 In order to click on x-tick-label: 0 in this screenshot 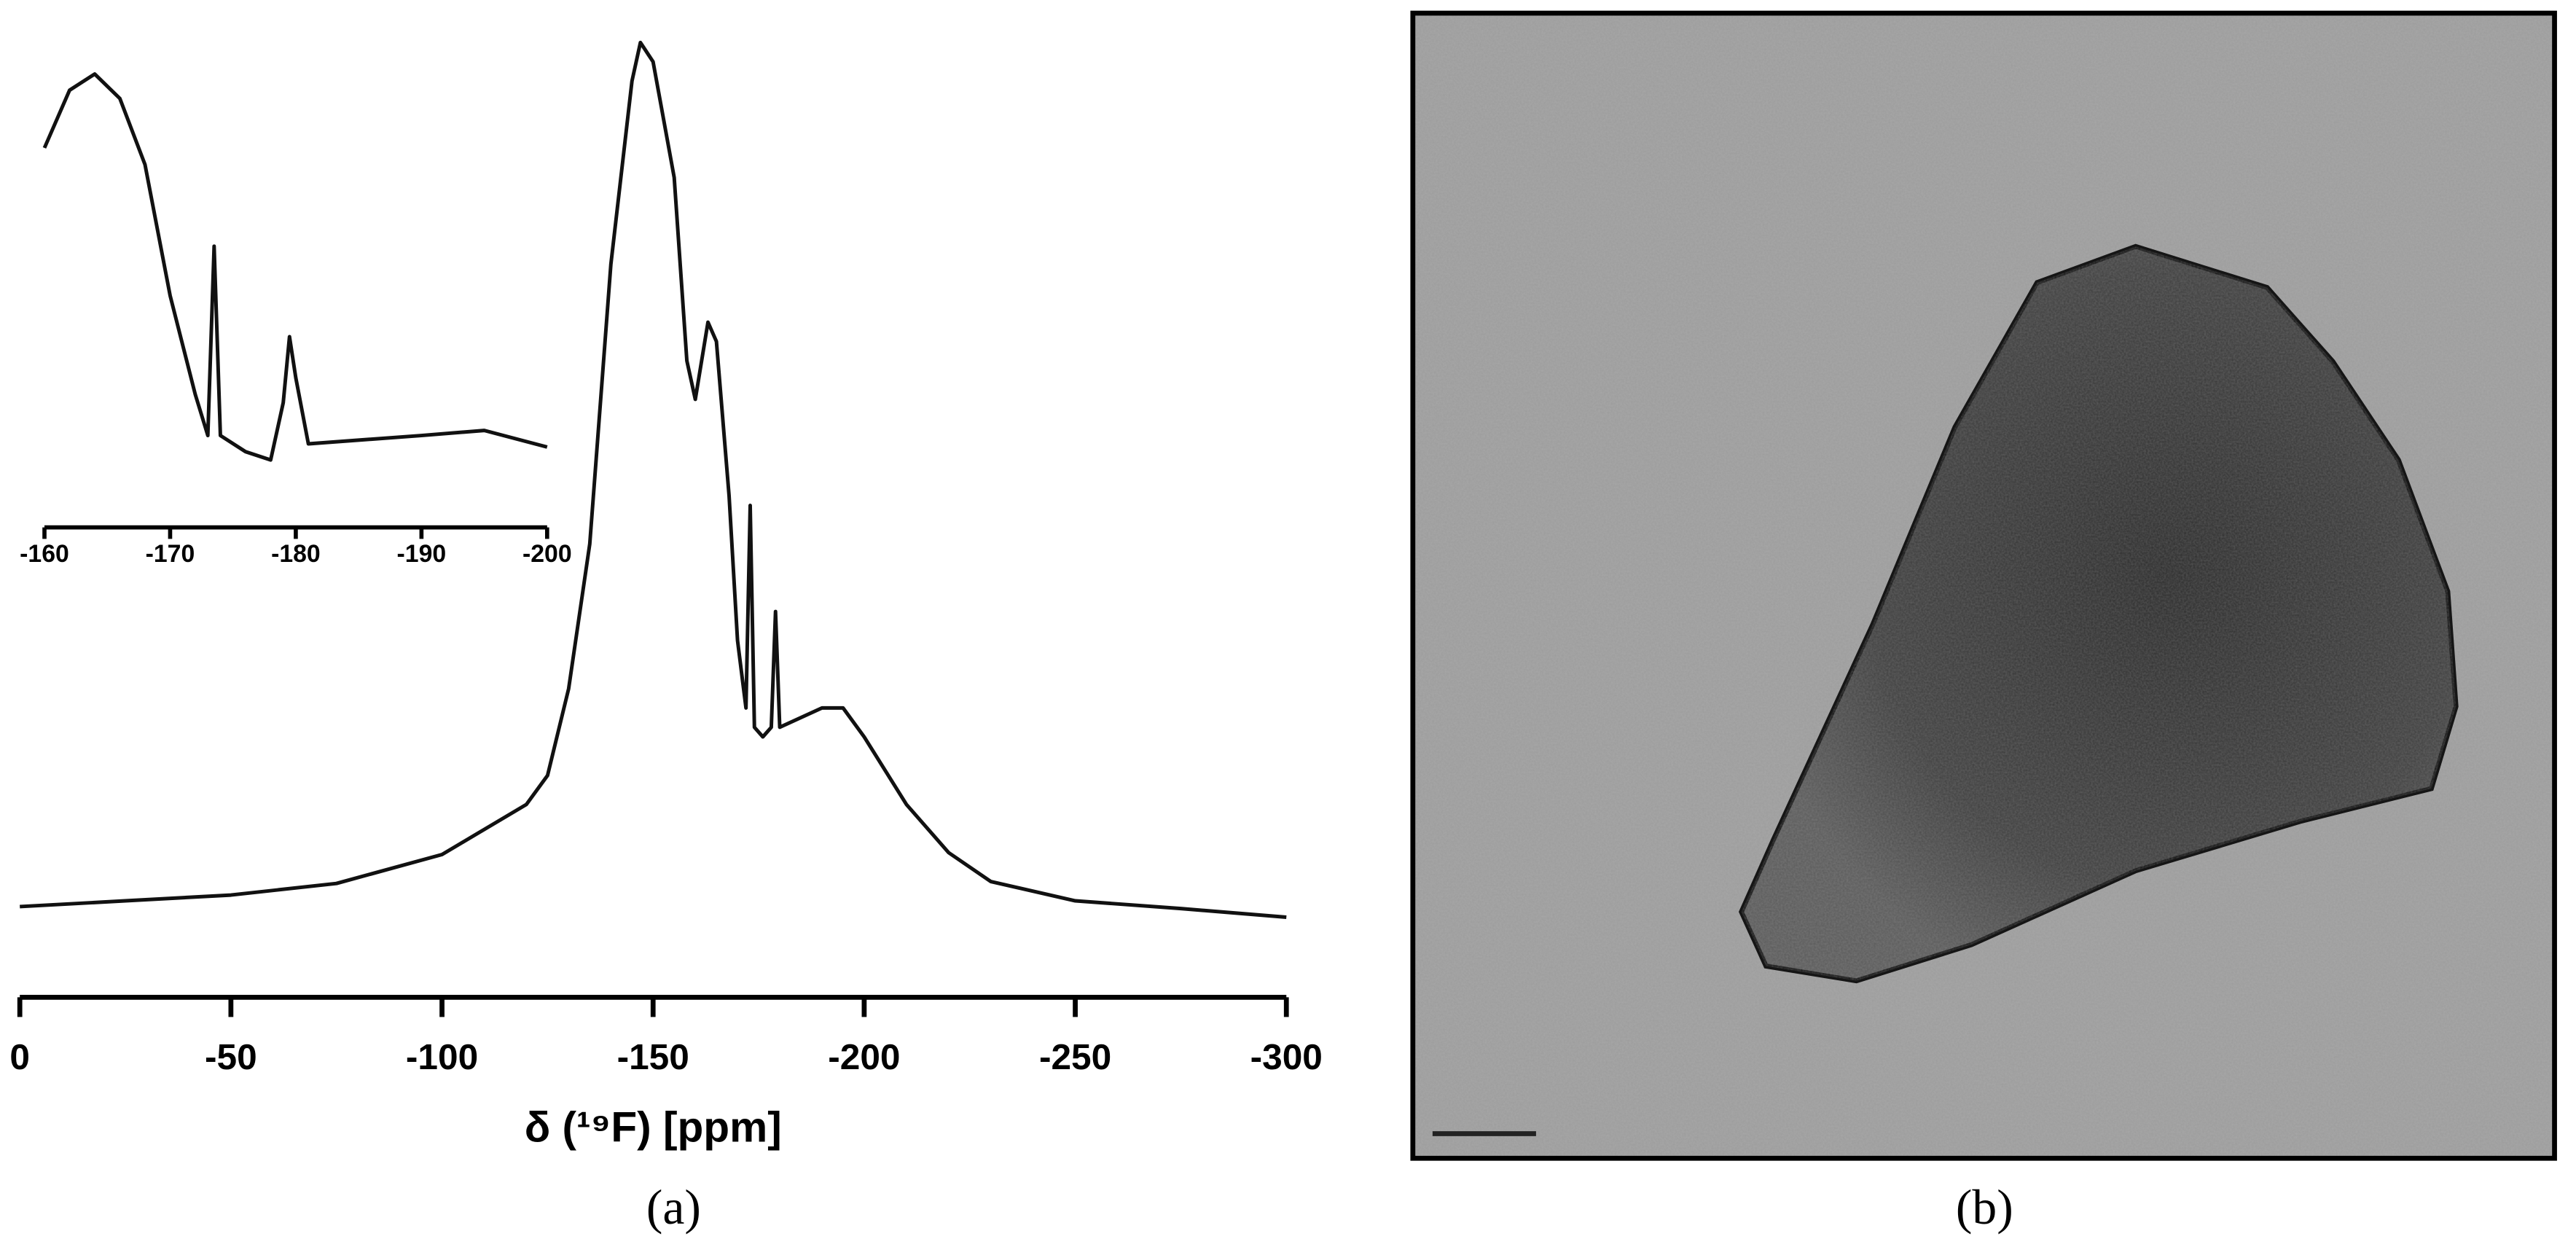, I will do `click(19, 1056)`.